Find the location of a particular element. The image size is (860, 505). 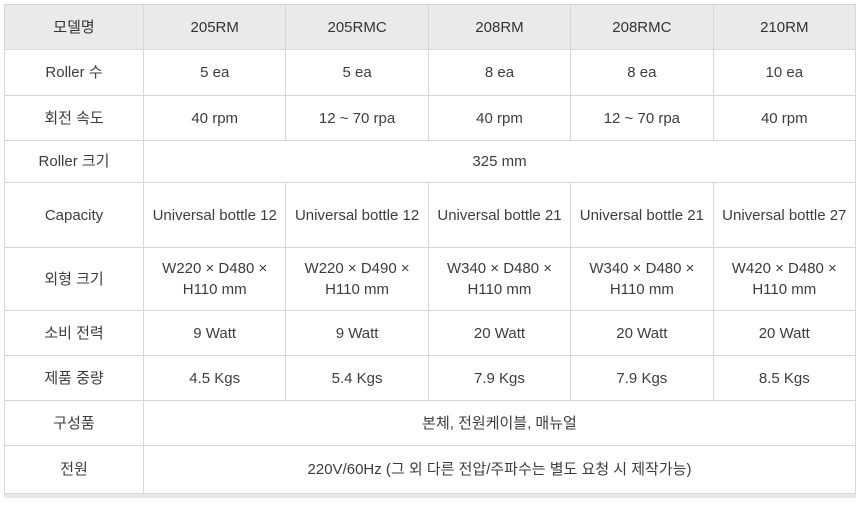

table-row-roller-count: Roller 수 5 ea 5 ea 8 ea 8 ea 10 ea is located at coordinates (430, 72).